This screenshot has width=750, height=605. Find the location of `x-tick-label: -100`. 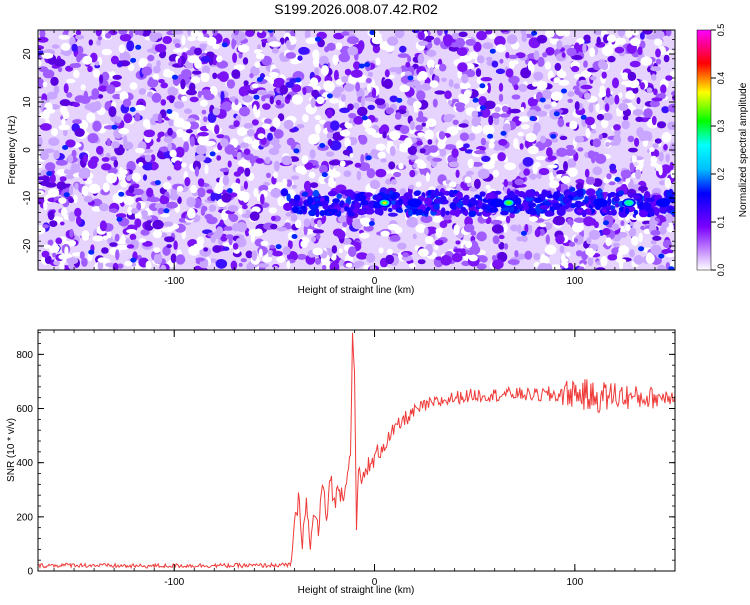

x-tick-label: -100 is located at coordinates (174, 582).